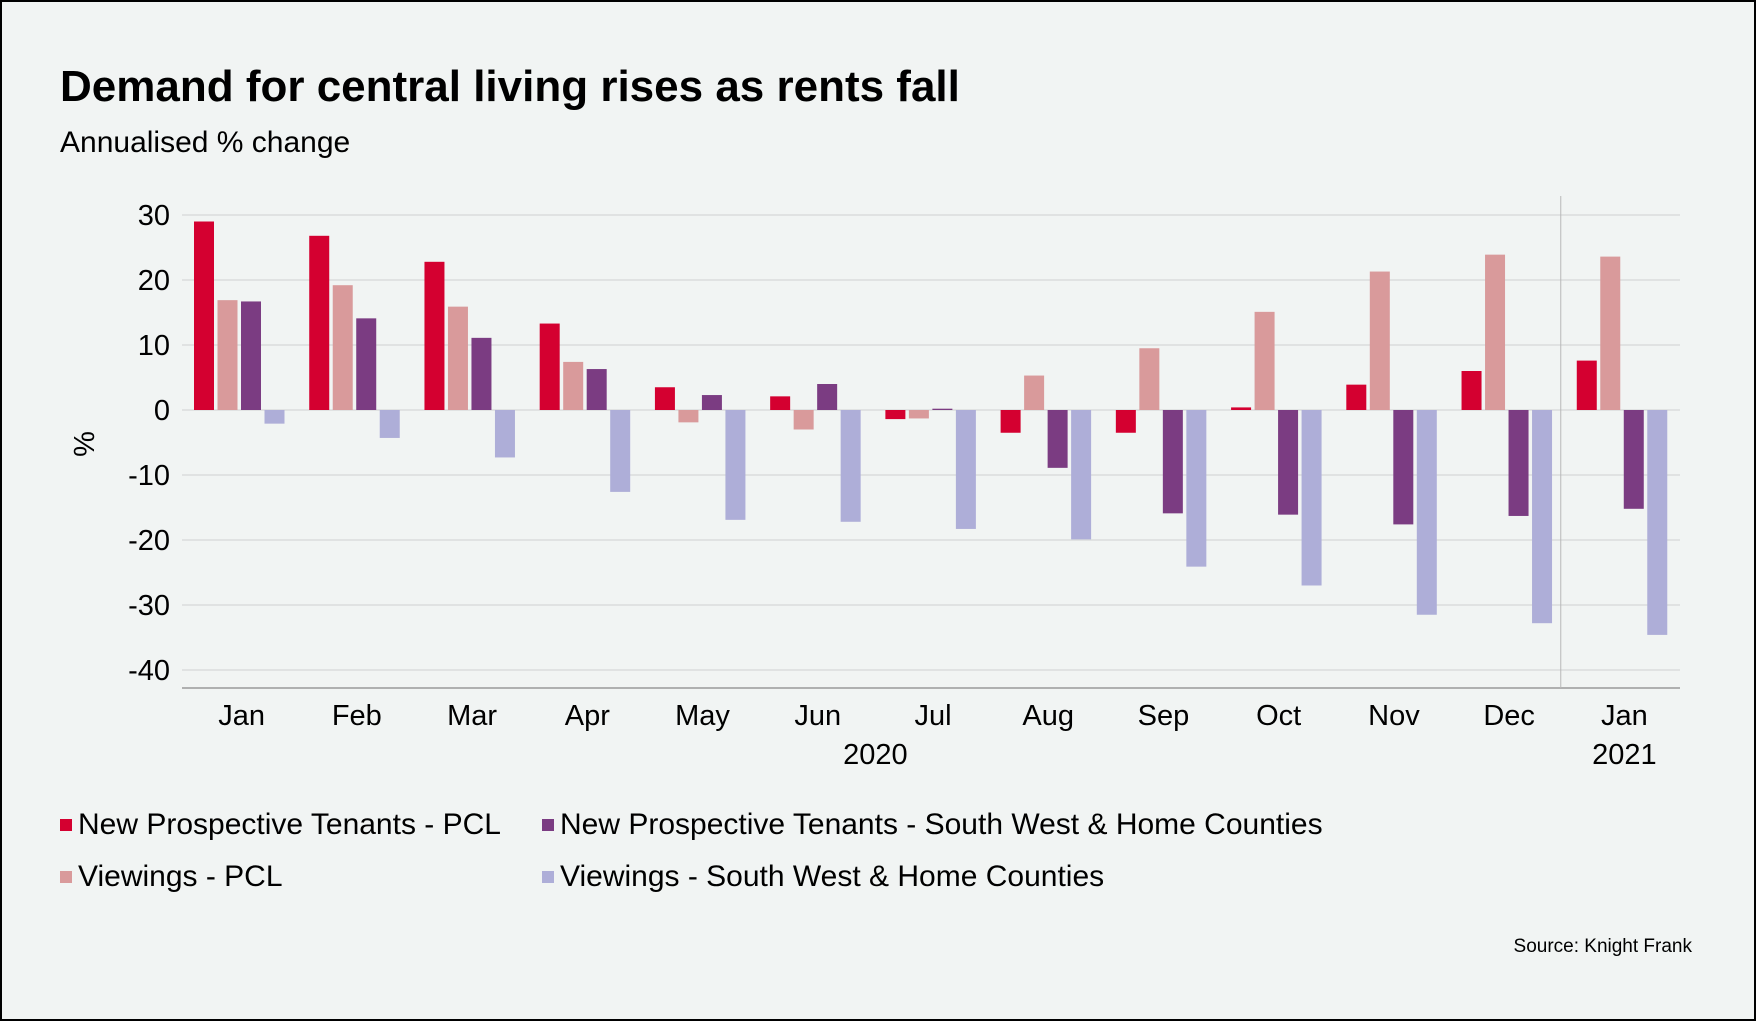  Describe the element at coordinates (149, 476) in the screenshot. I see `y-tick-label: -10` at that location.